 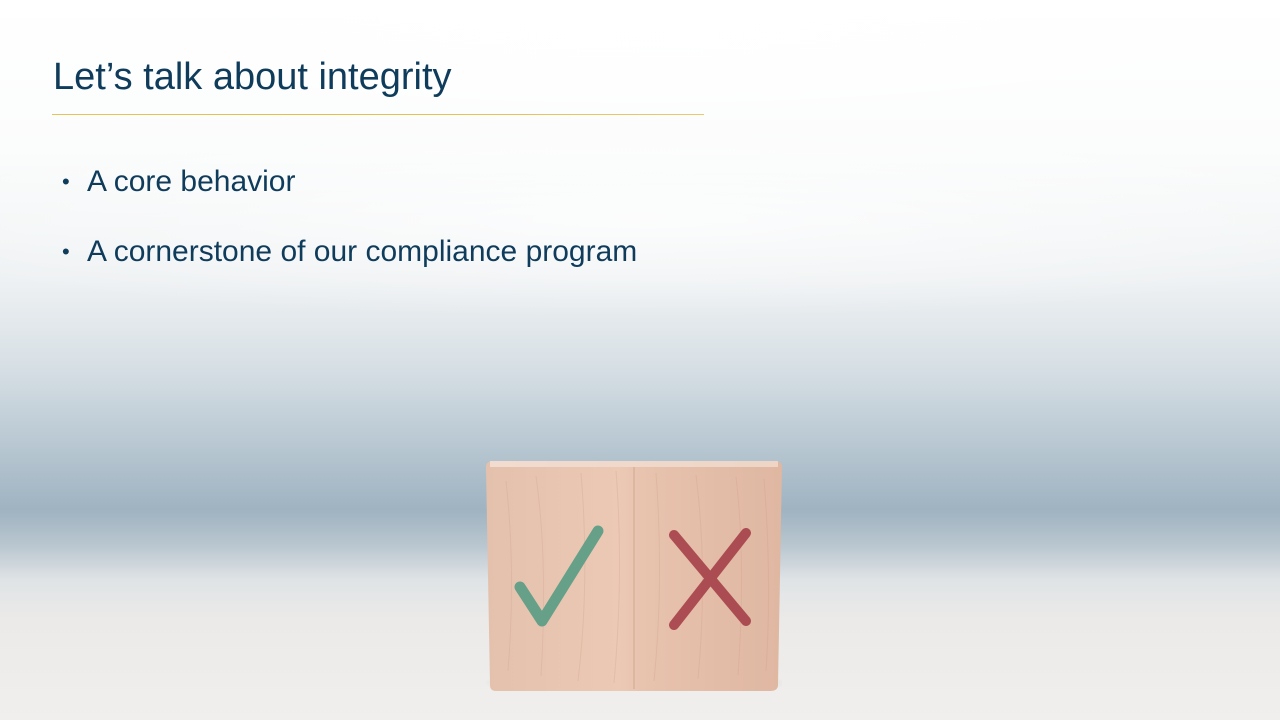 What do you see at coordinates (559, 576) in the screenshot?
I see `check-mark-icon` at bounding box center [559, 576].